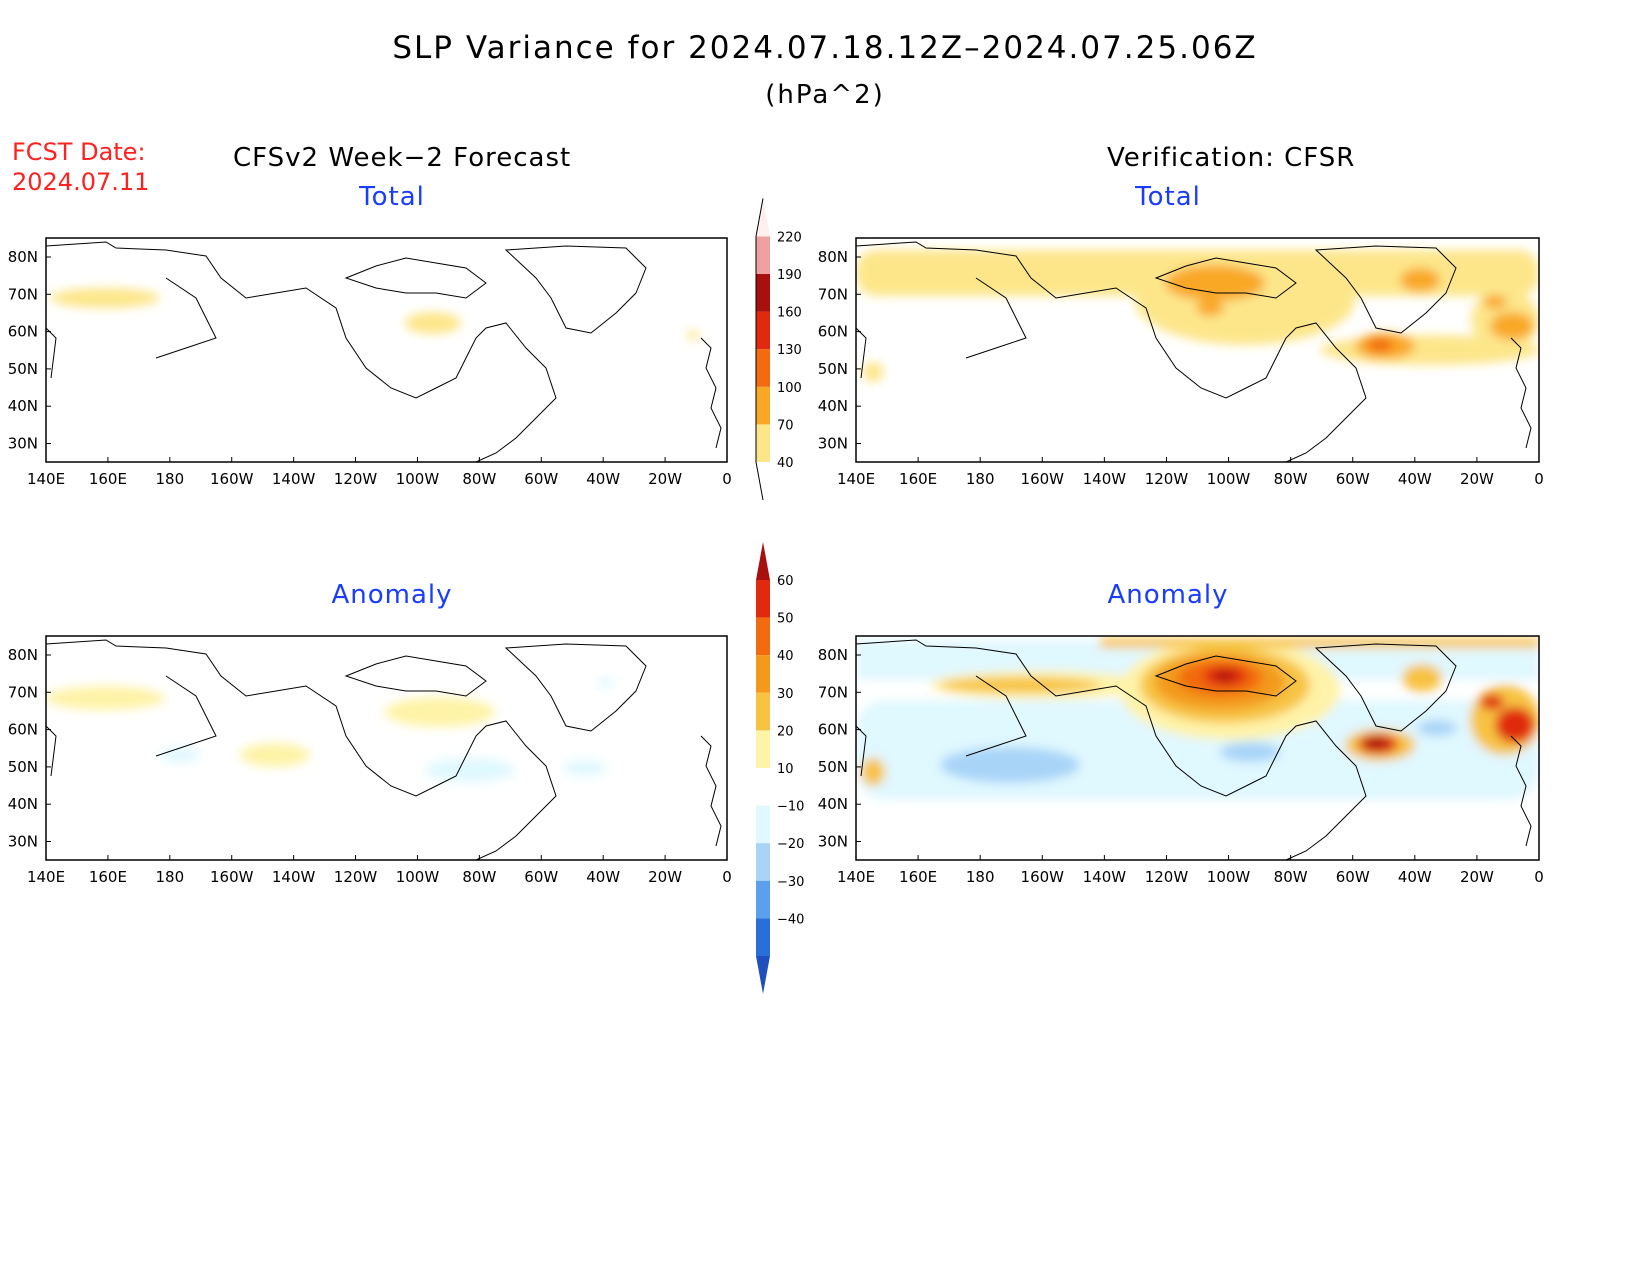 Image resolution: width=1650 pixels, height=1275 pixels. I want to click on forecast-column-header: CFSv2 Week−2 Forecast, so click(402, 158).